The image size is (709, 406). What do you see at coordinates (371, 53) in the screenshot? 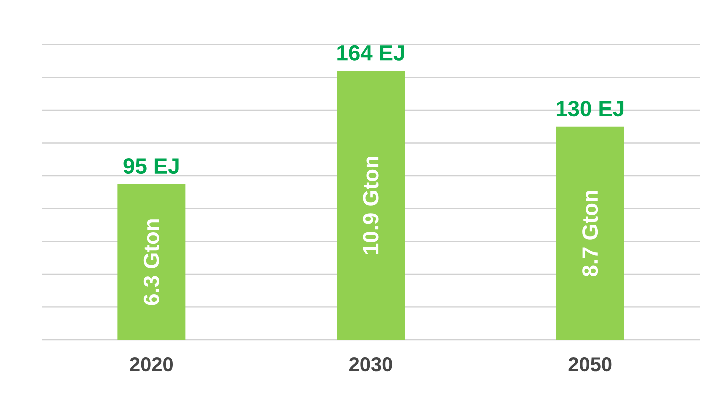
I see `data-label: 164 EJ` at bounding box center [371, 53].